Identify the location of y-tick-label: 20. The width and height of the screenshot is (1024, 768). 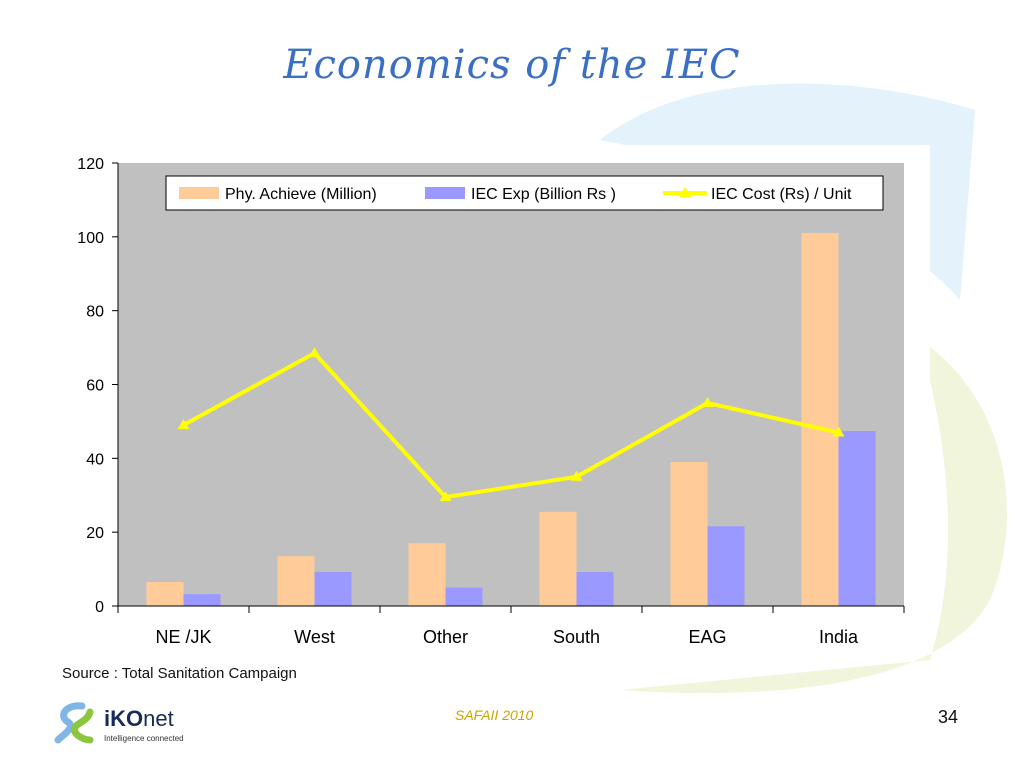
(95, 533).